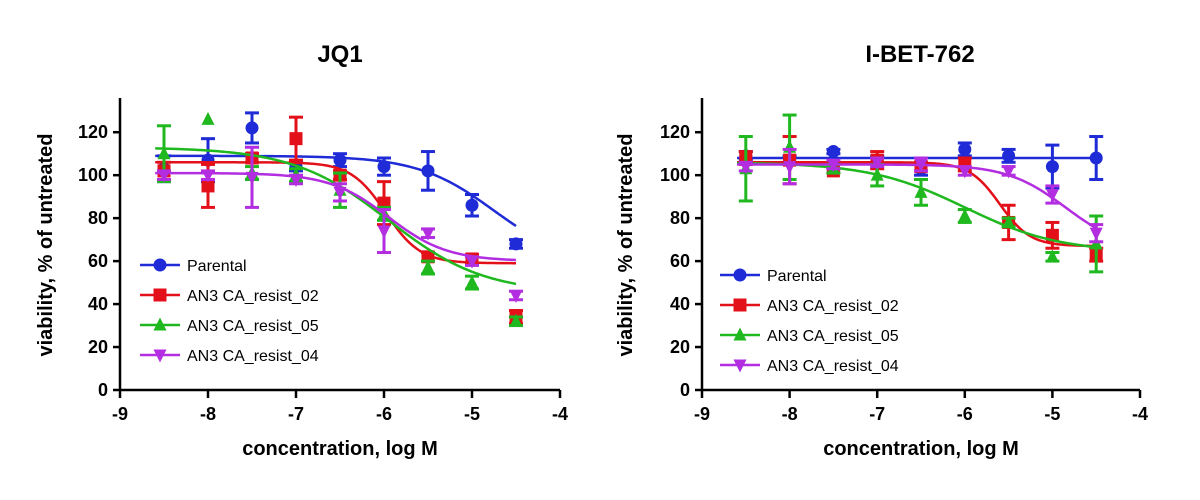  Describe the element at coordinates (103, 390) in the screenshot. I see `chart1-ytick-label: 0` at that location.